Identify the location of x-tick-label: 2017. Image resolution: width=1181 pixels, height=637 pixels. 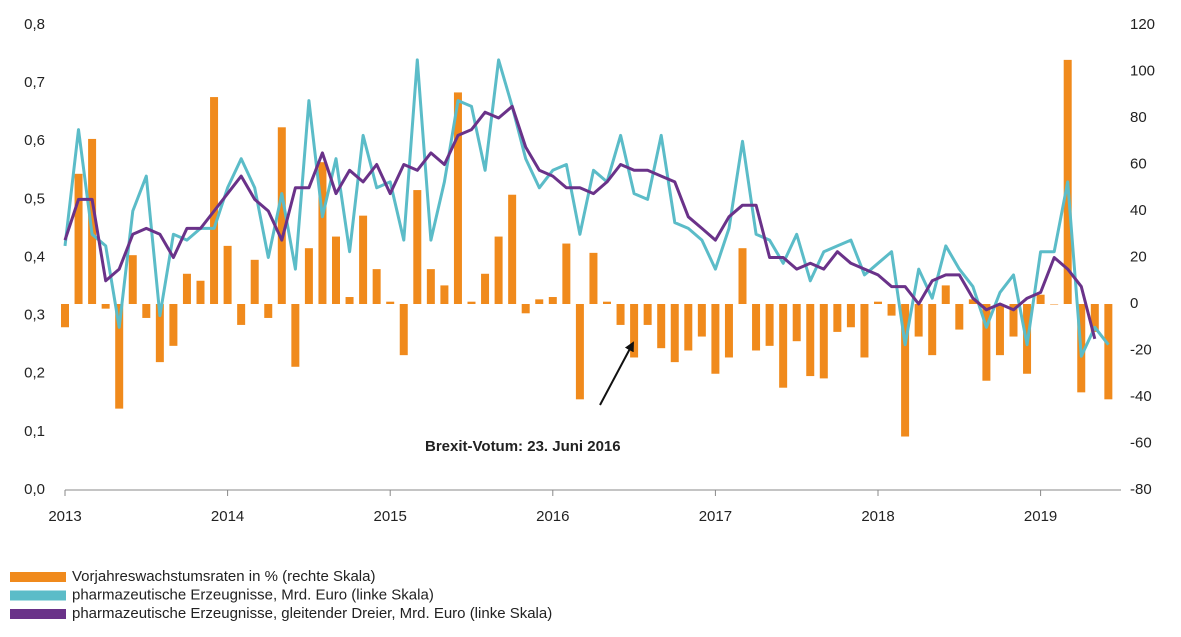
(715, 516).